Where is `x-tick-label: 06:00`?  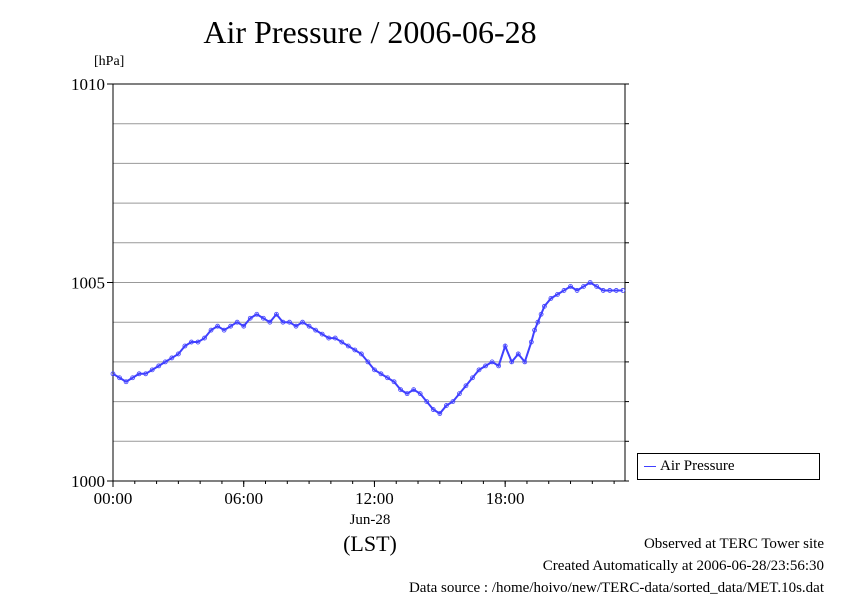
x-tick-label: 06:00 is located at coordinates (243, 498).